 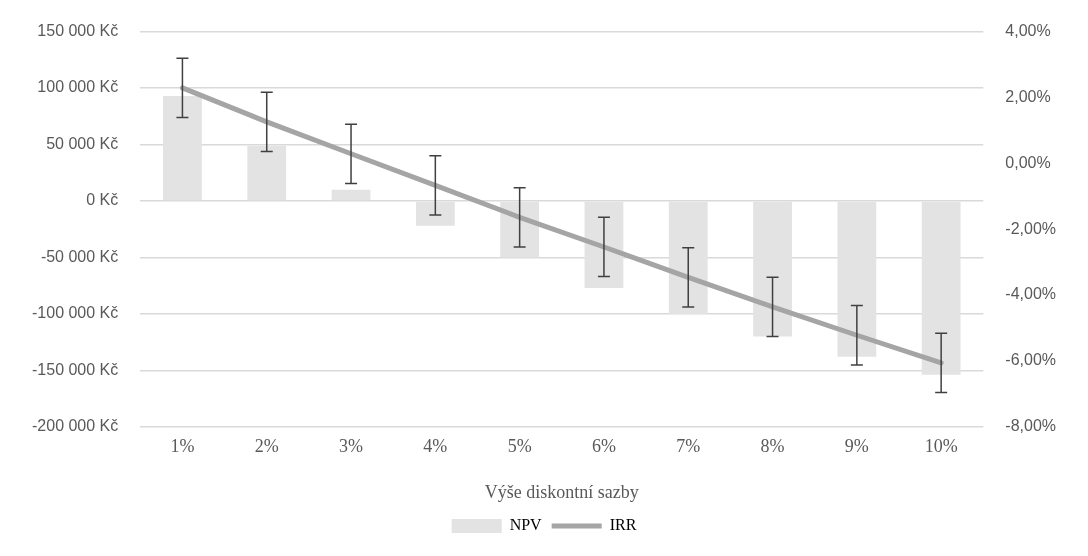 I want to click on x-tick-label: 9%, so click(x=856, y=446).